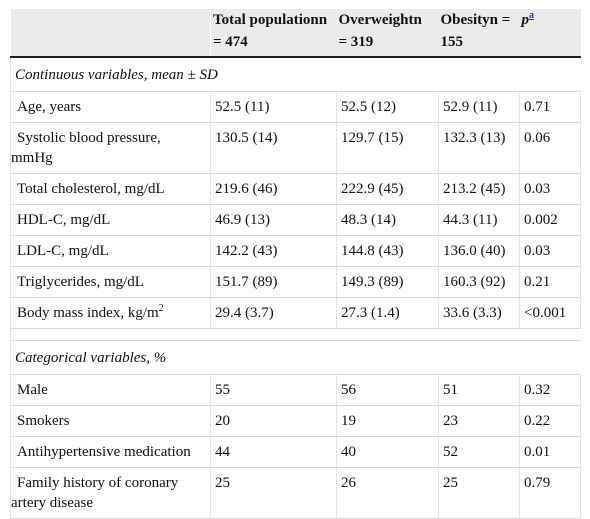 The width and height of the screenshot is (590, 519). I want to click on cell-total: 142.2 (43), so click(273, 251).